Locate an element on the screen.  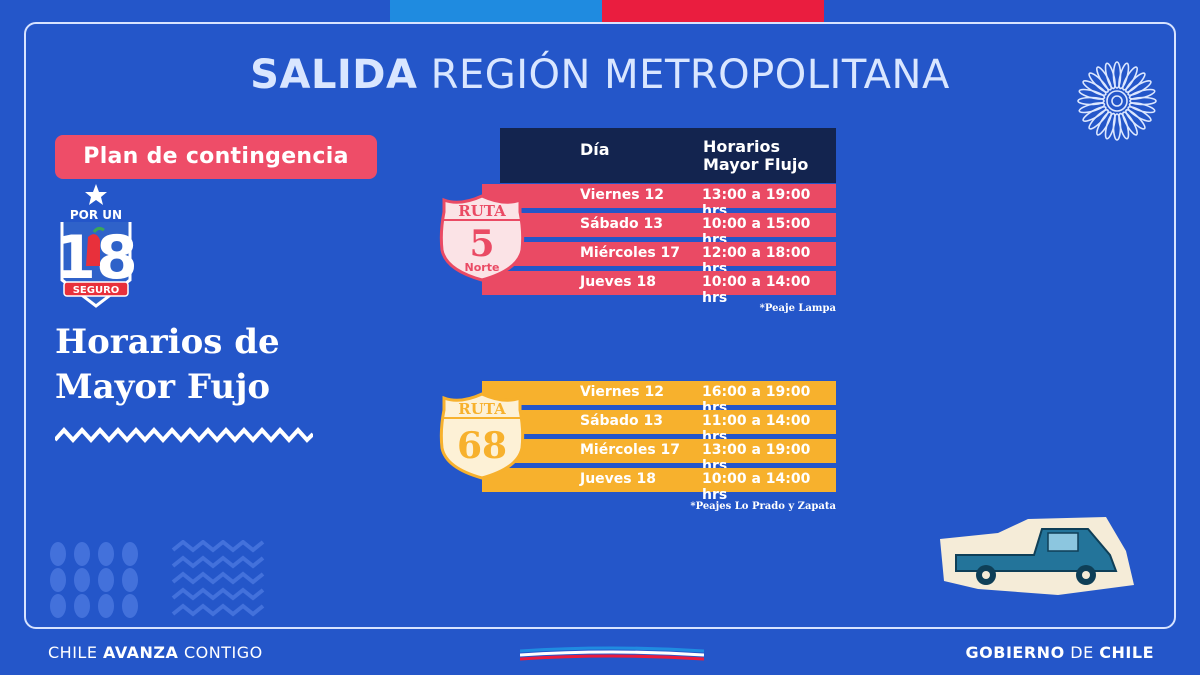
title-rest: REGIÓN METROPOLITANA is located at coordinates (683, 75).